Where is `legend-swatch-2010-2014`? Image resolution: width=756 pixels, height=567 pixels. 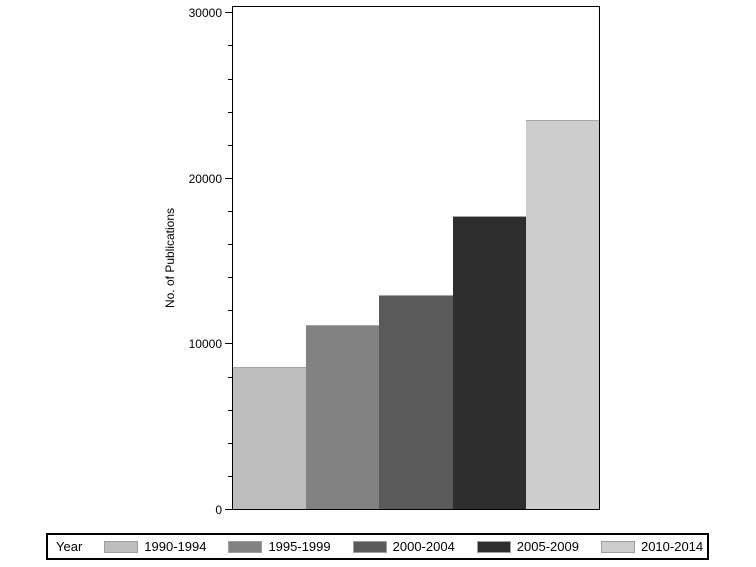
legend-swatch-2010-2014 is located at coordinates (617, 546).